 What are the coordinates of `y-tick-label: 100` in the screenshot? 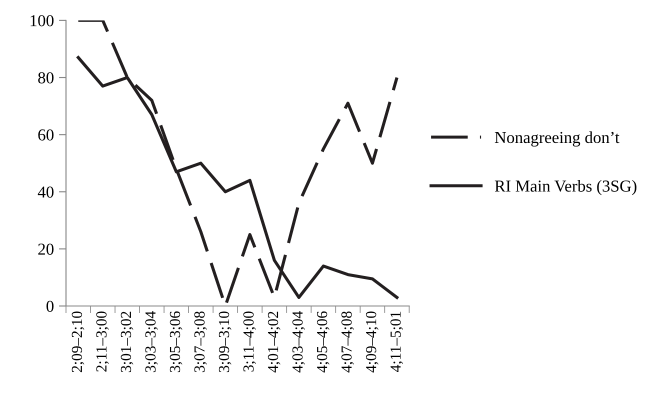 It's located at (42, 20).